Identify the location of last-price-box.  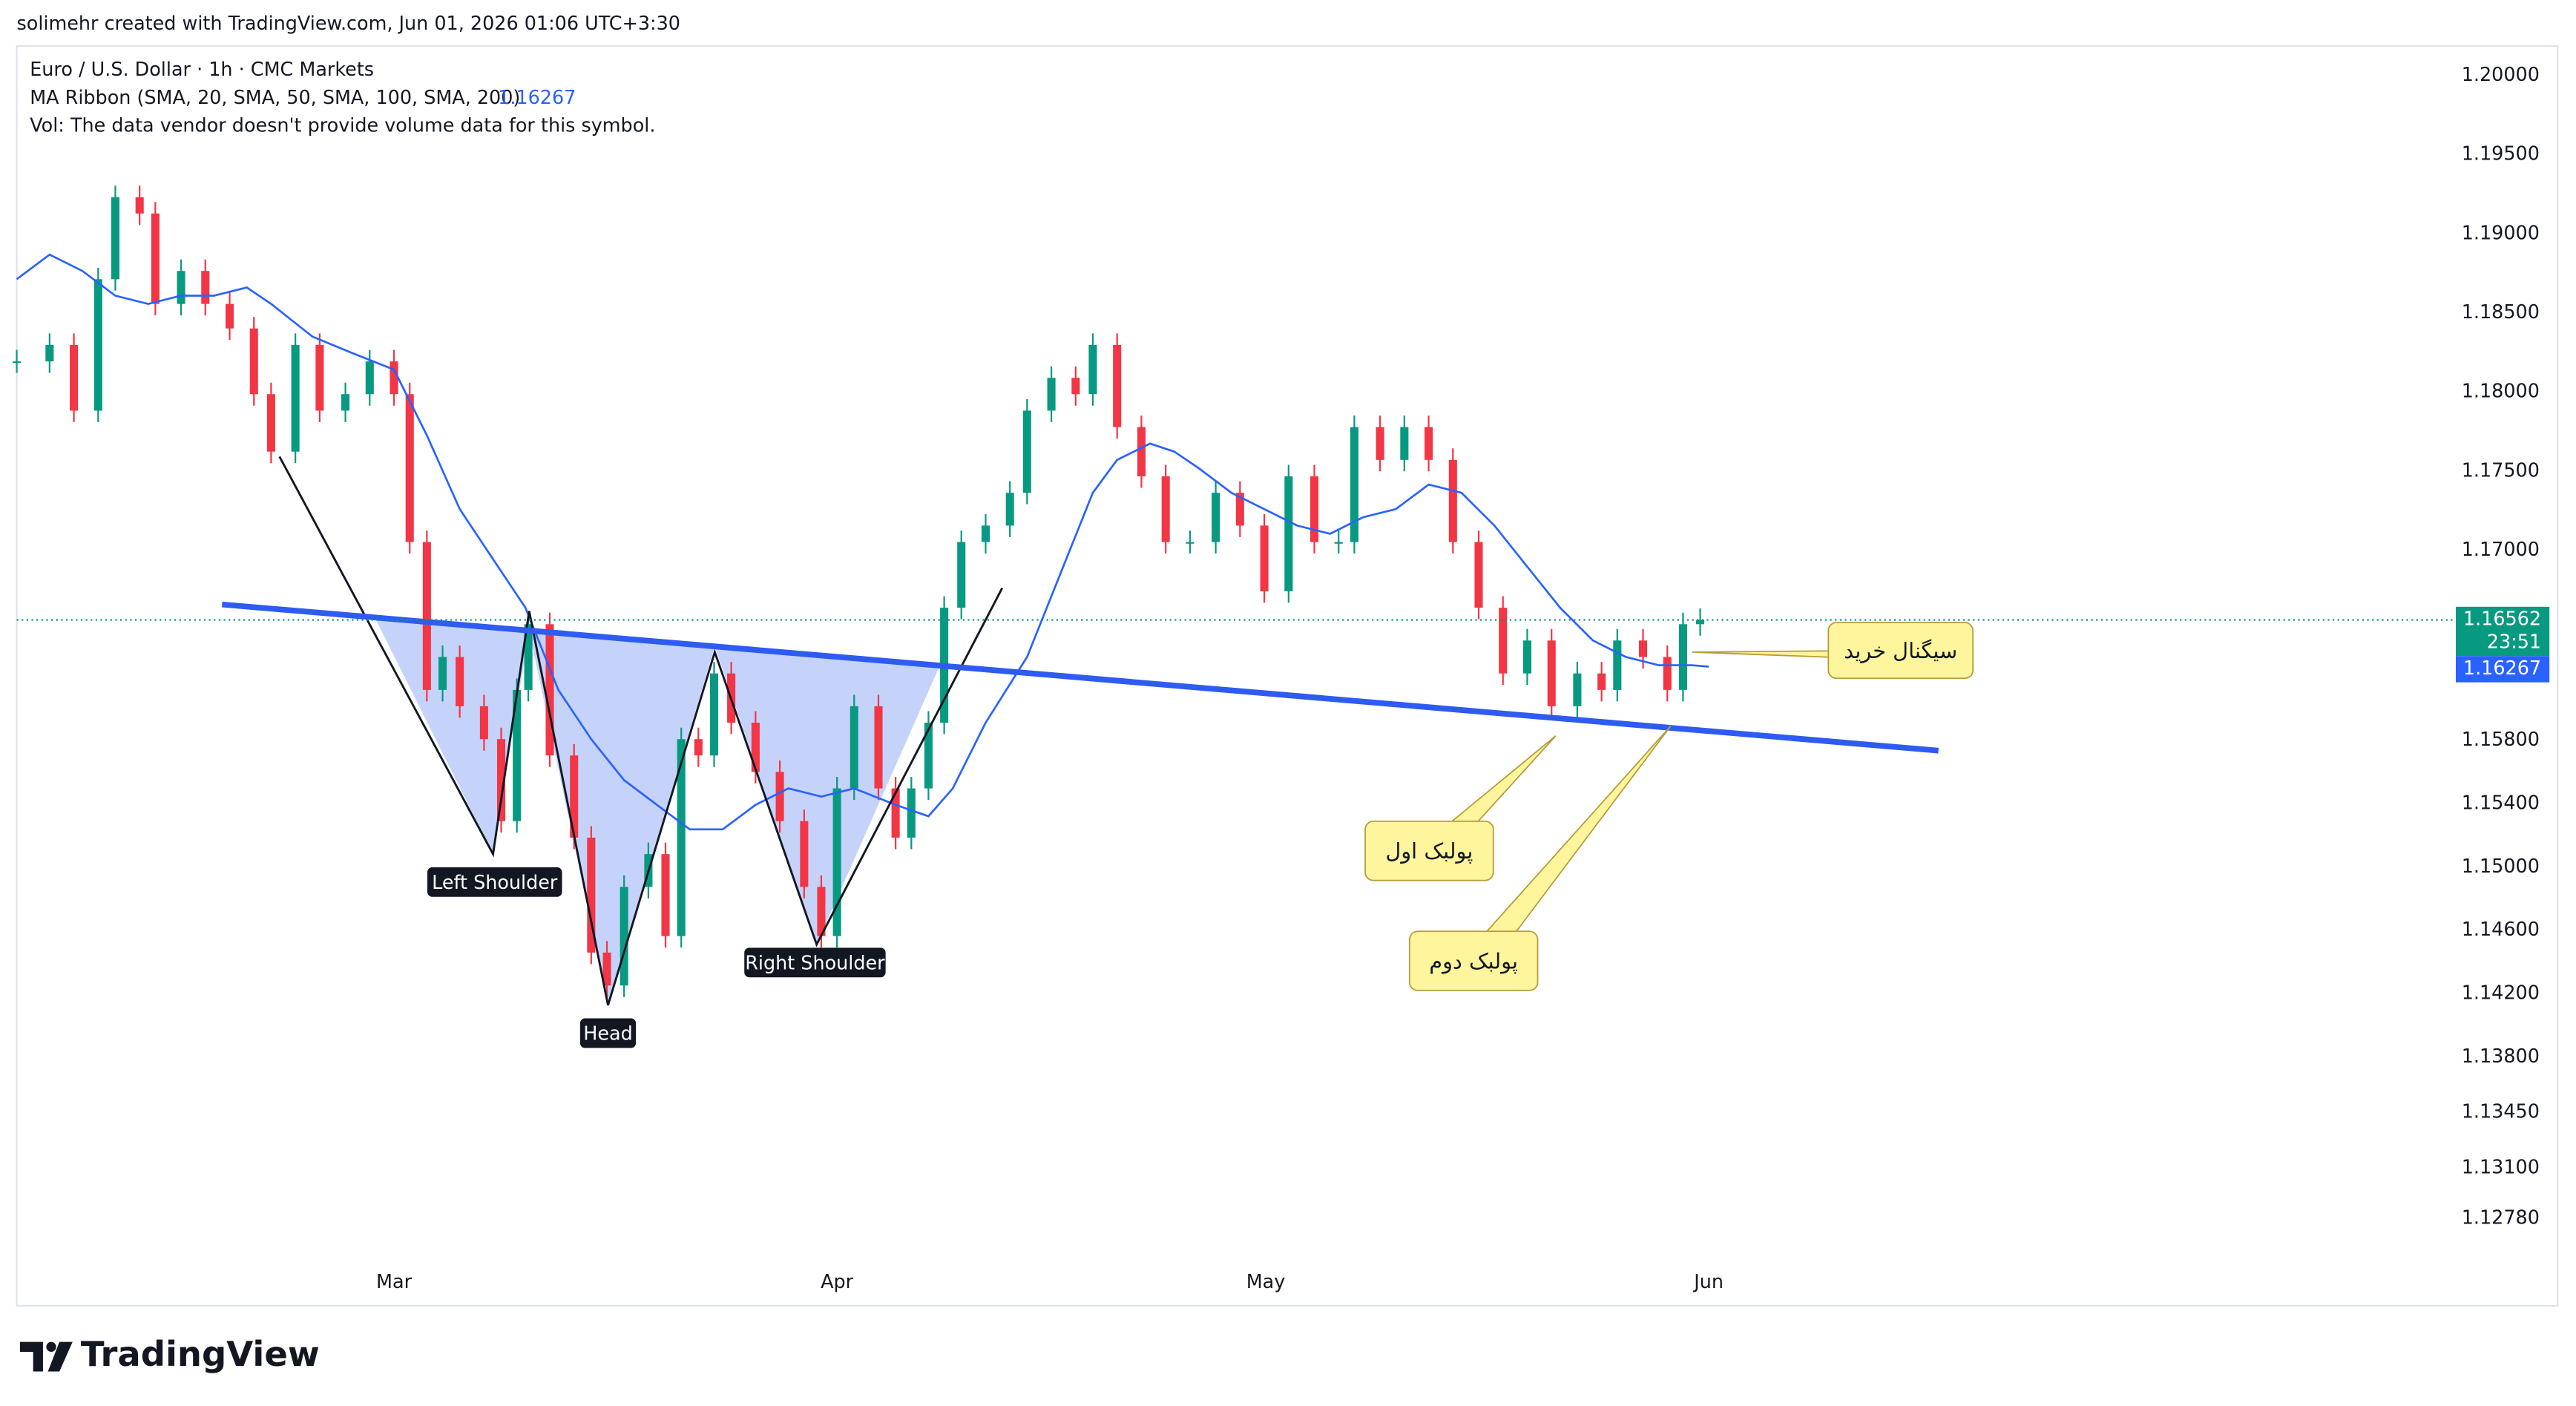
(2503, 631).